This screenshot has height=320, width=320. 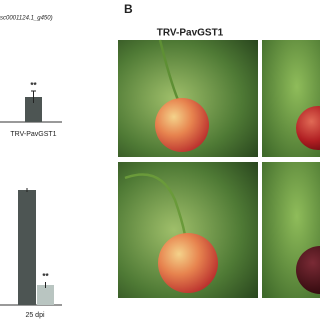 I want to click on panel-label: B, so click(x=128, y=9).